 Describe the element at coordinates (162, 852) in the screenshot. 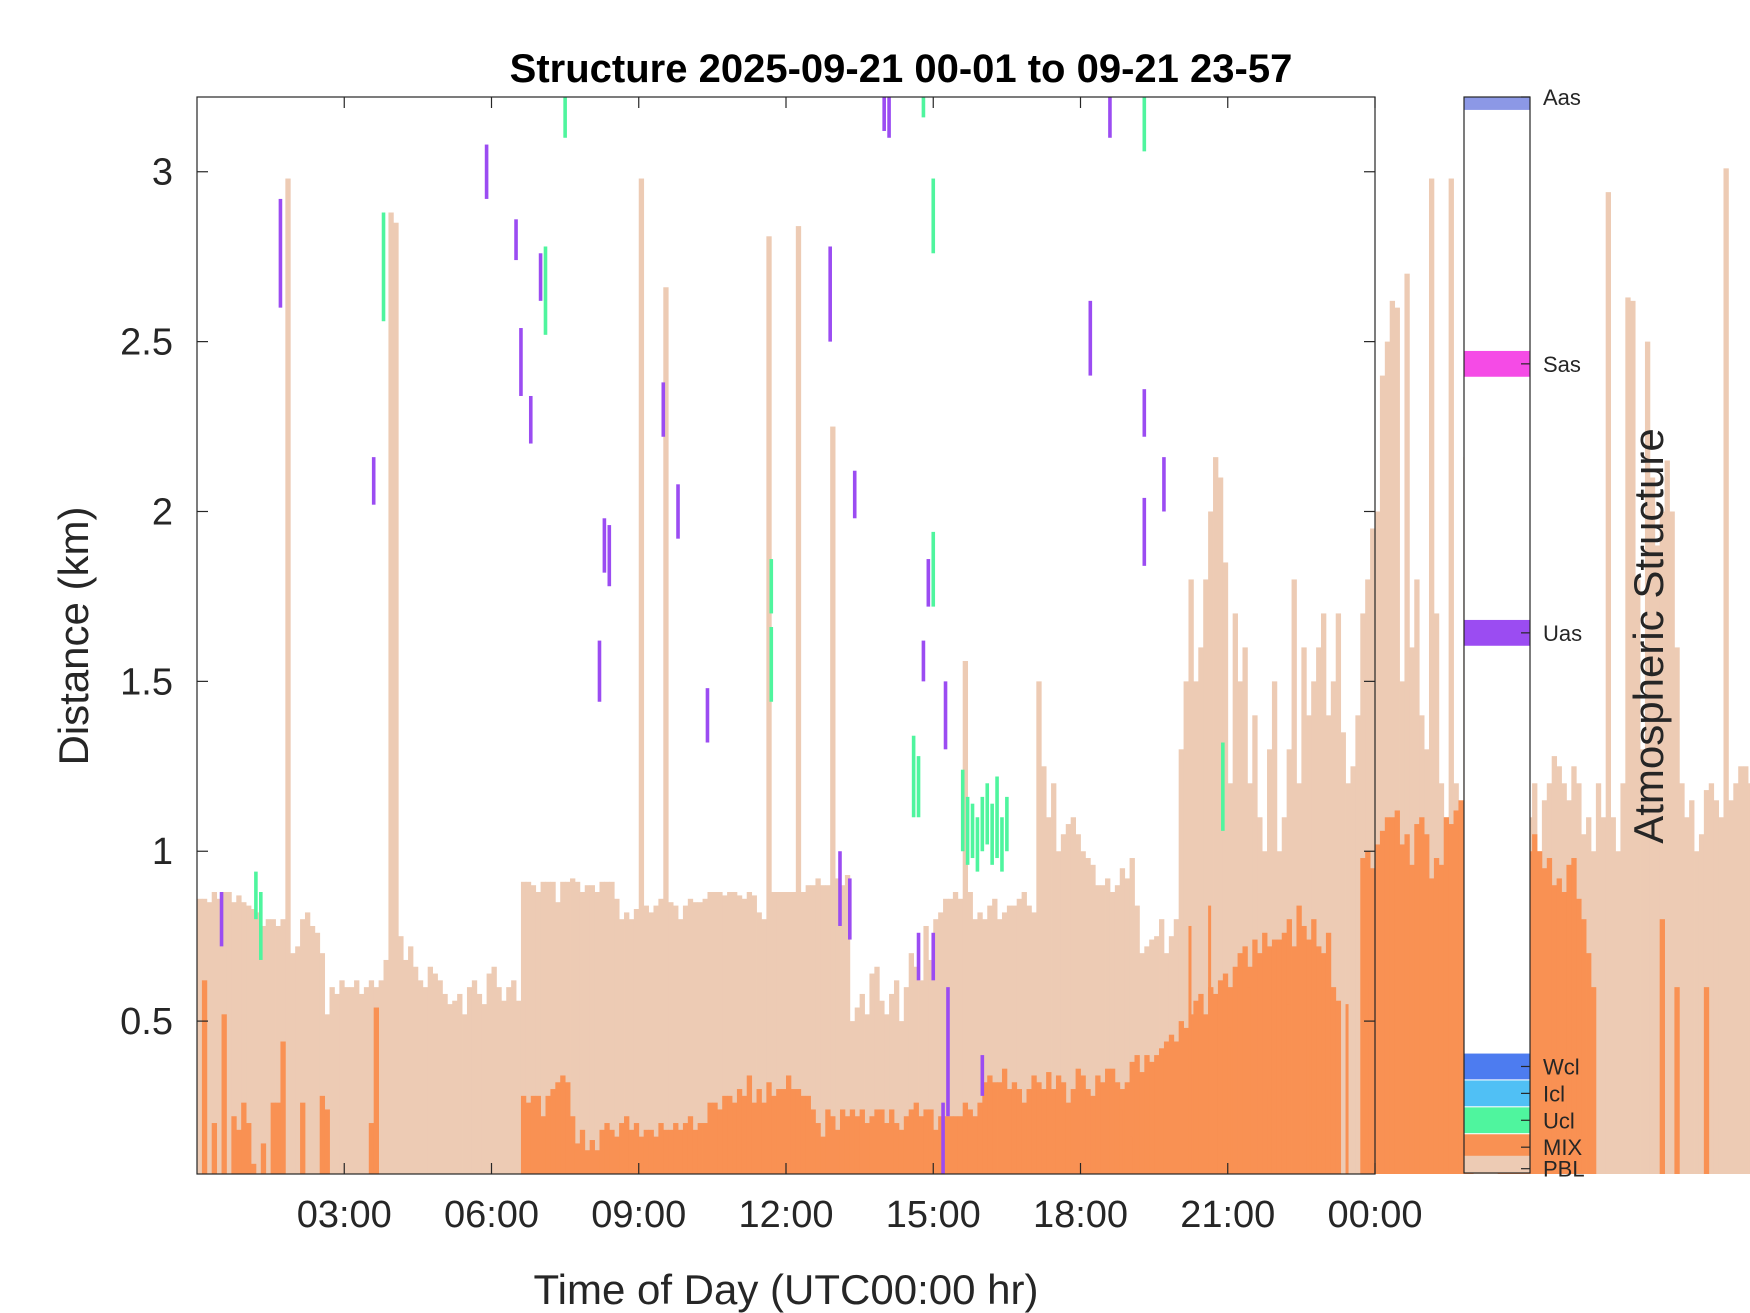

I see `y-tick-label: 1` at that location.